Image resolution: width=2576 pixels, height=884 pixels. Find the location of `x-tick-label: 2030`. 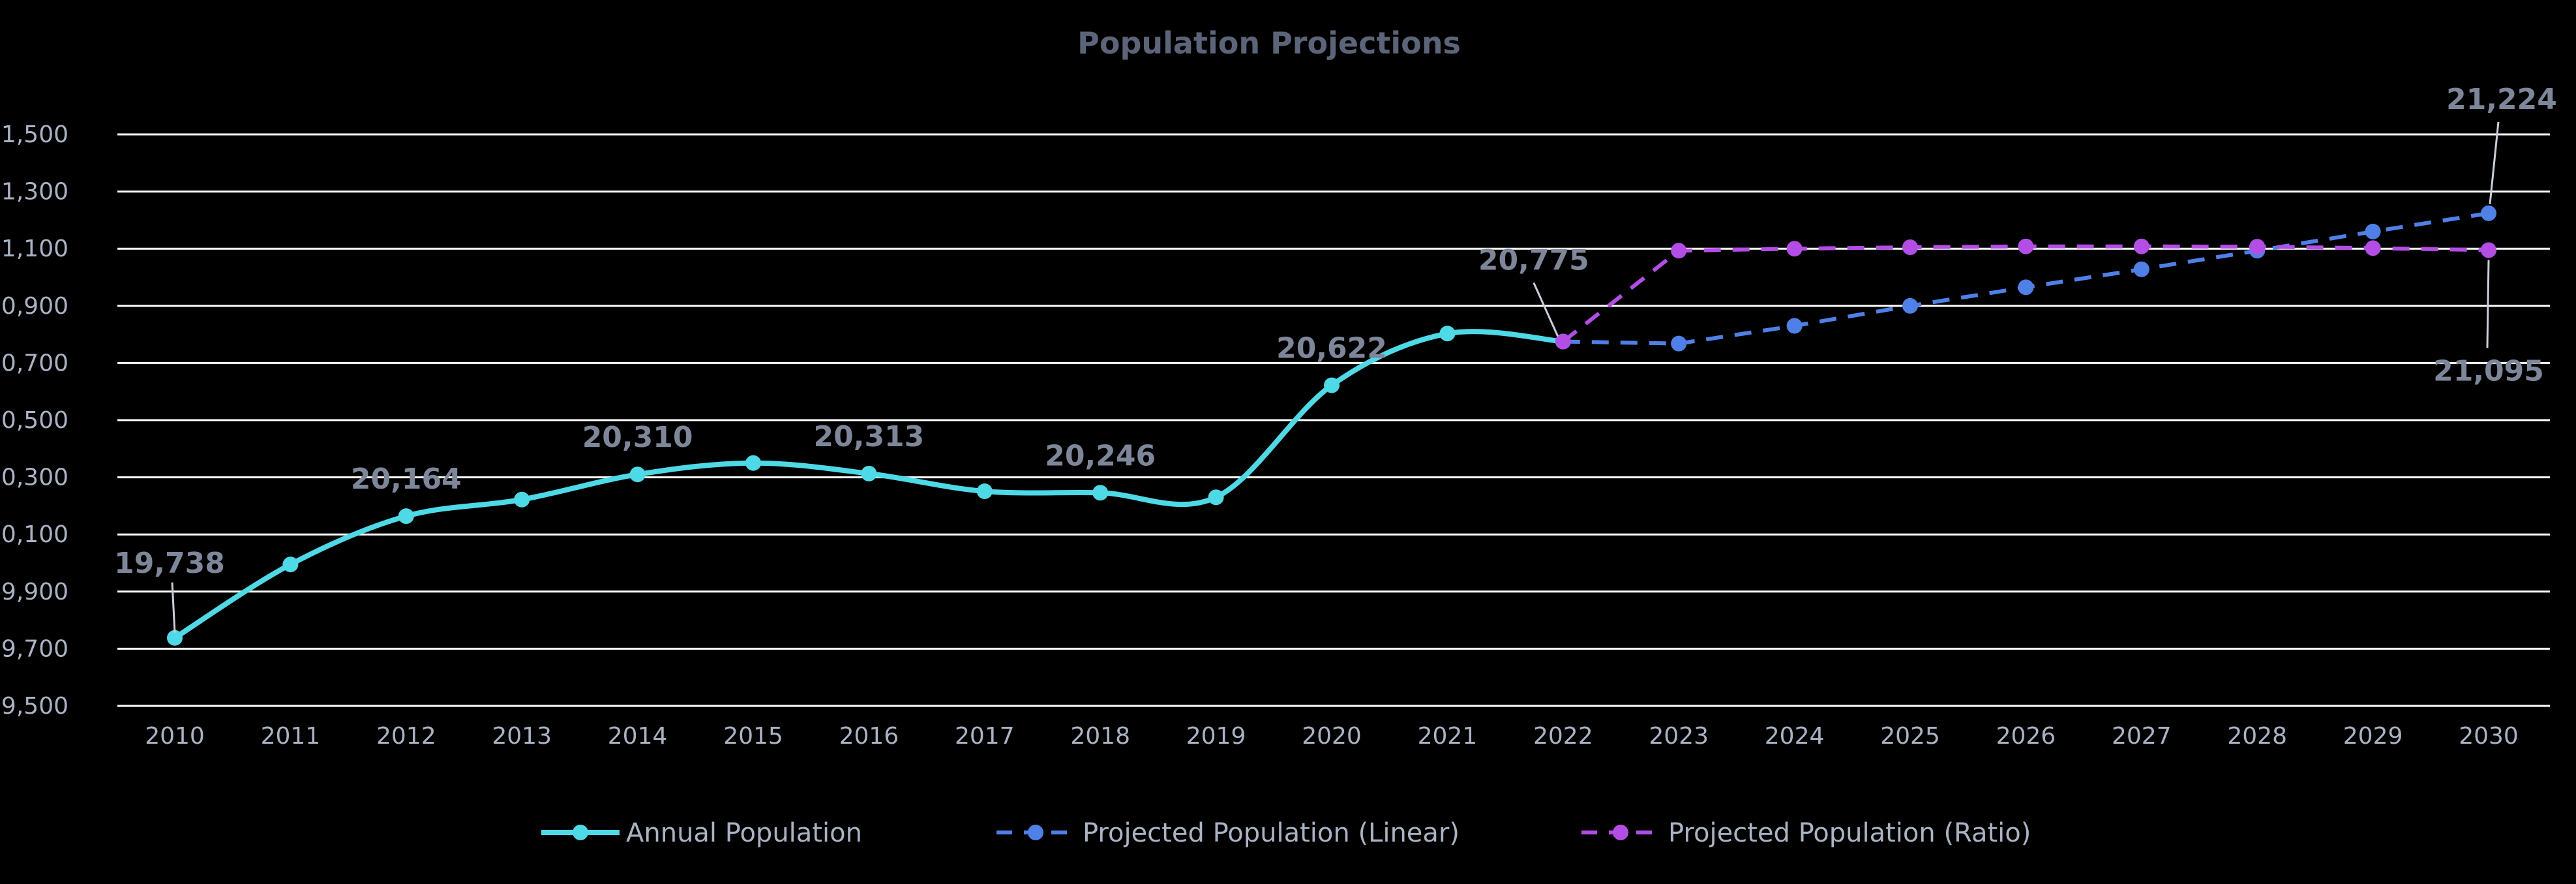

x-tick-label: 2030 is located at coordinates (2489, 737).